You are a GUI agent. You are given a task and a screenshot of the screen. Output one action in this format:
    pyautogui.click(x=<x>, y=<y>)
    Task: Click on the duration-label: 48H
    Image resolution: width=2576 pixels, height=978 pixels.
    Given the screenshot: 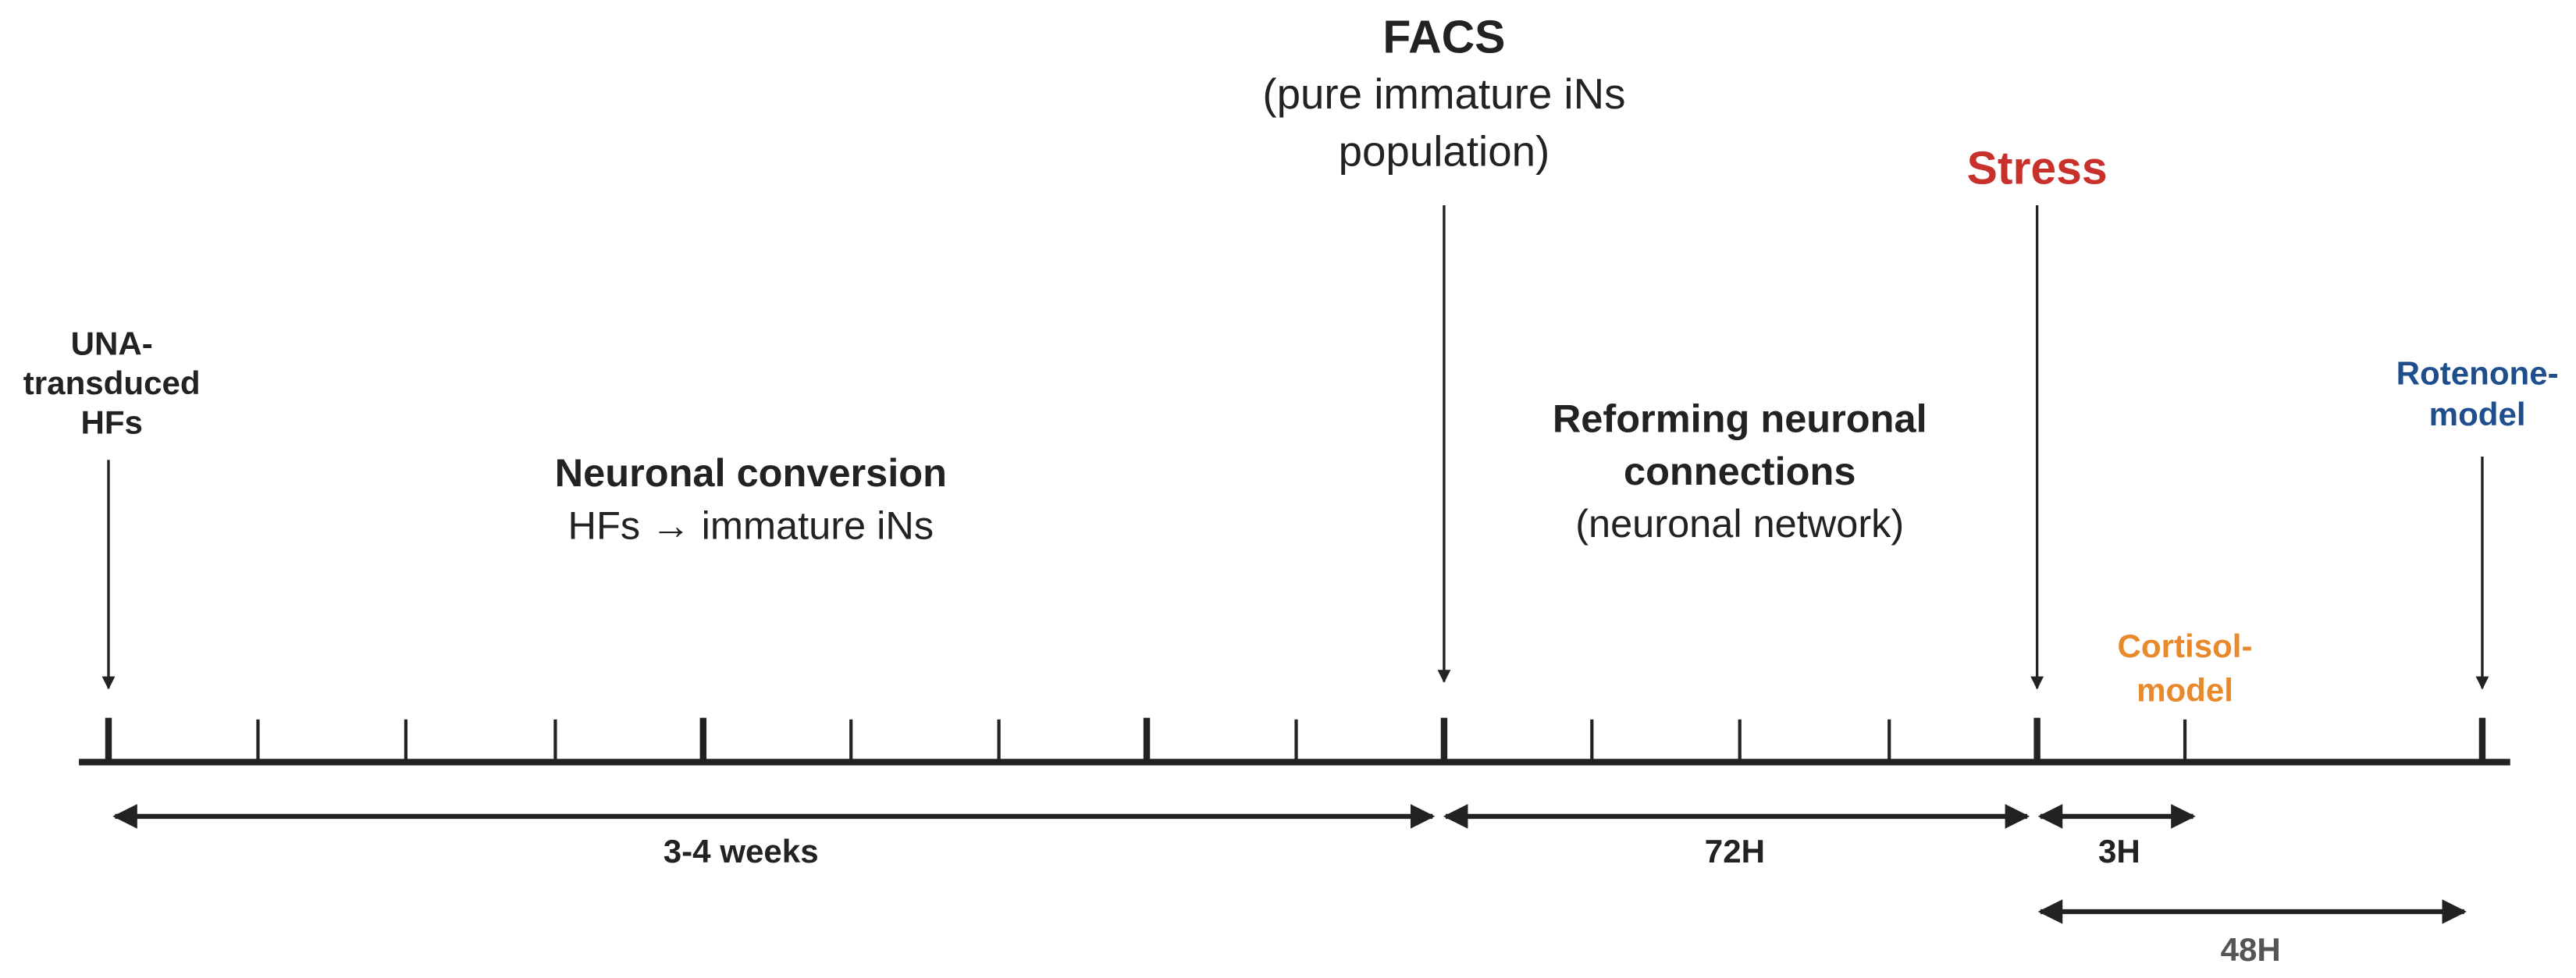 What is the action you would take?
    pyautogui.click(x=2251, y=950)
    